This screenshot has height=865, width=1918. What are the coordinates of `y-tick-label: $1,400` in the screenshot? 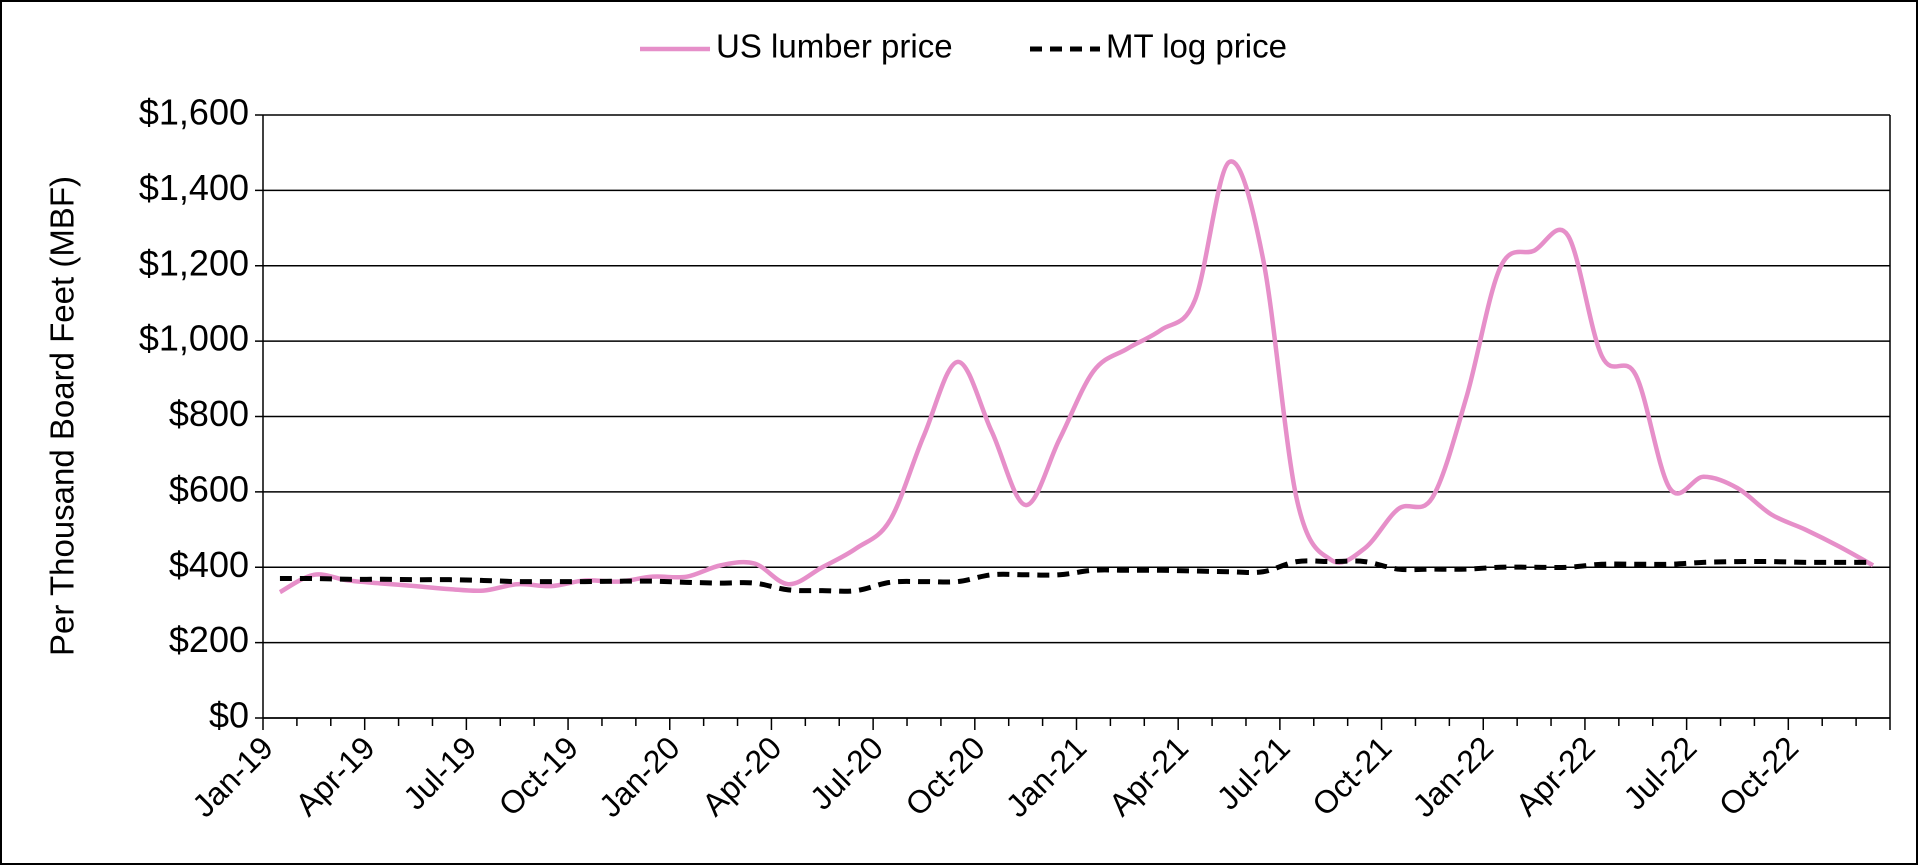 It's located at (194, 187).